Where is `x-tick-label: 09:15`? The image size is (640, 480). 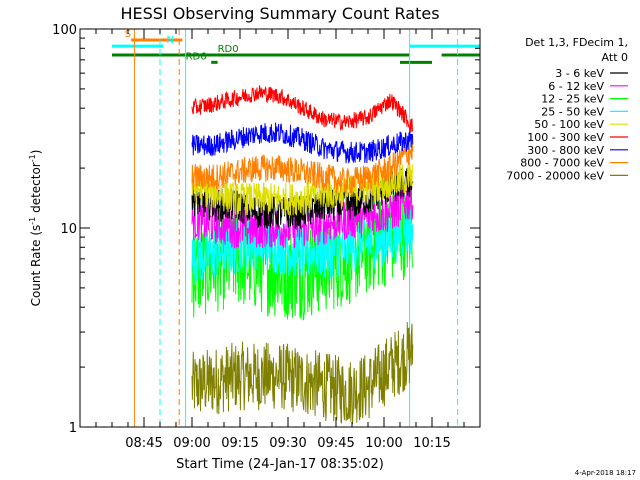 x-tick-label: 09:15 is located at coordinates (239, 443).